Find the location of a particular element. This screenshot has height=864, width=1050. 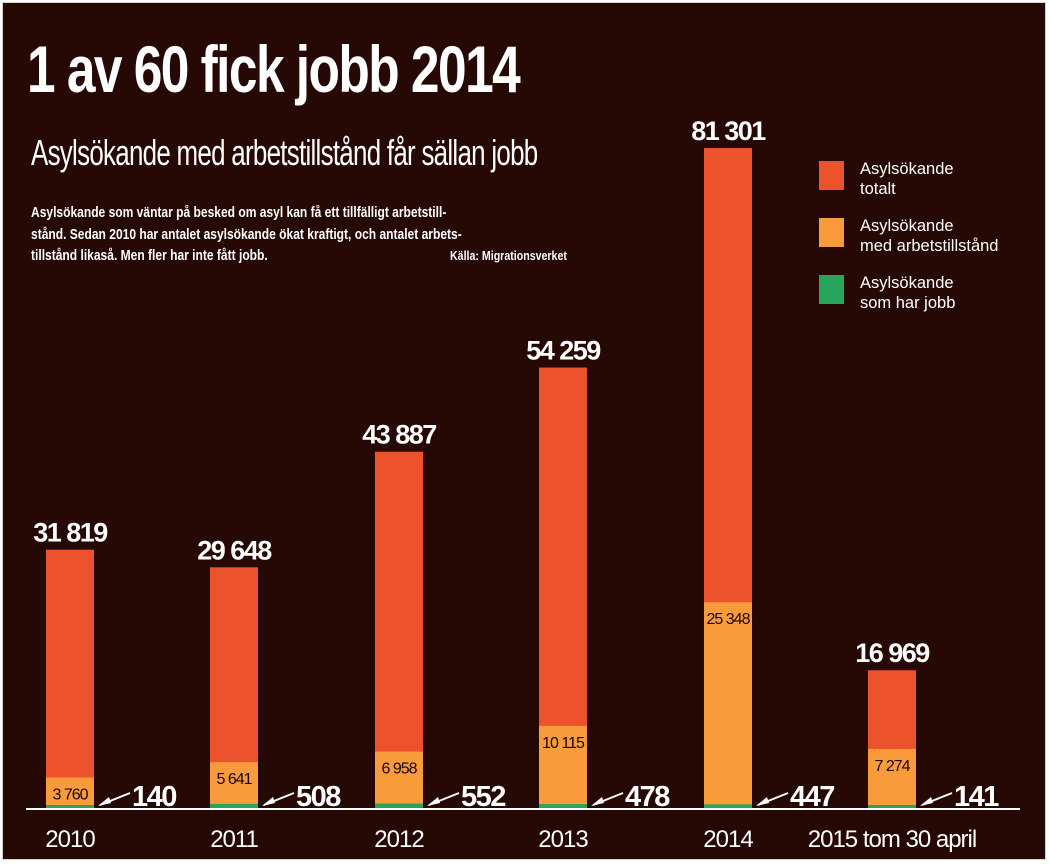

data-label-employed: 552 is located at coordinates (483, 797).